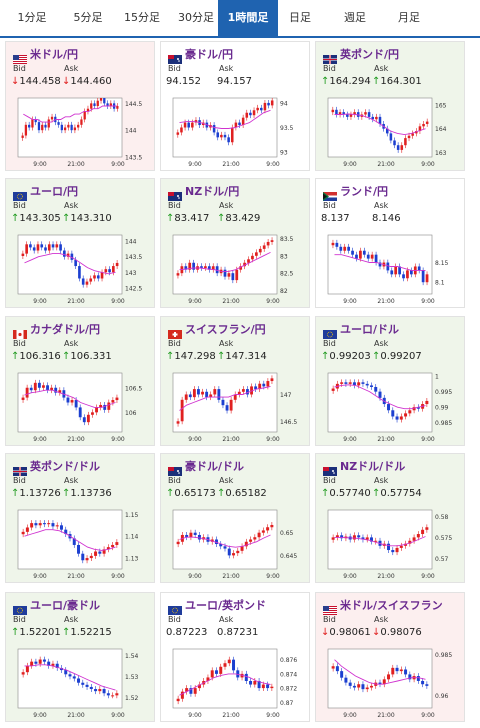 The image size is (480, 728). Describe the element at coordinates (287, 274) in the screenshot. I see `y-tick-label: 82.5` at that location.